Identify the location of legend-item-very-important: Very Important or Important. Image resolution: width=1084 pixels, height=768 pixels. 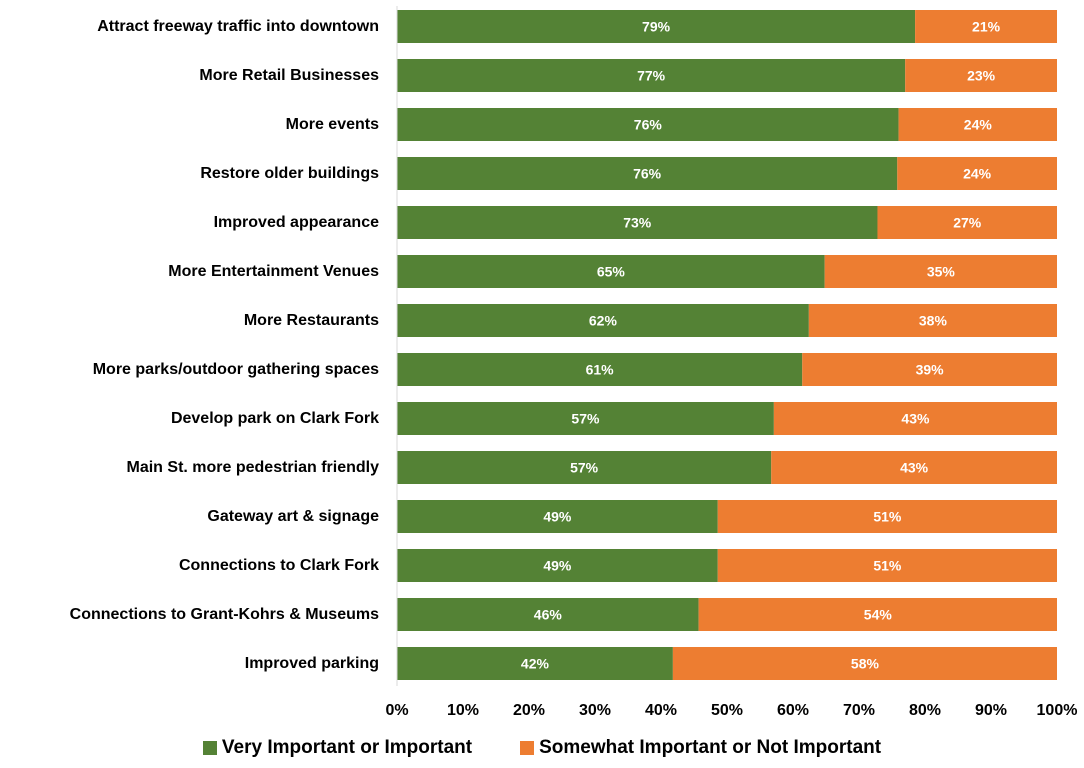
(337, 748).